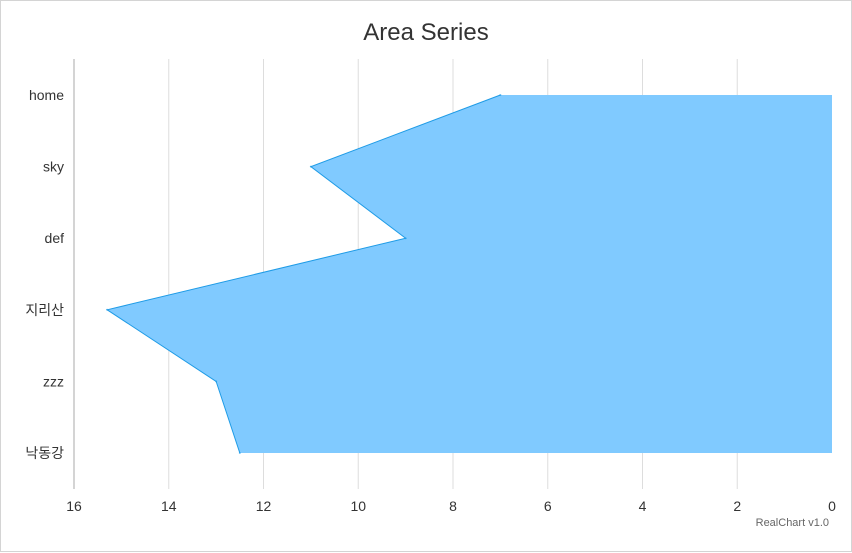  What do you see at coordinates (53, 167) in the screenshot?
I see `category-label-1: sky` at bounding box center [53, 167].